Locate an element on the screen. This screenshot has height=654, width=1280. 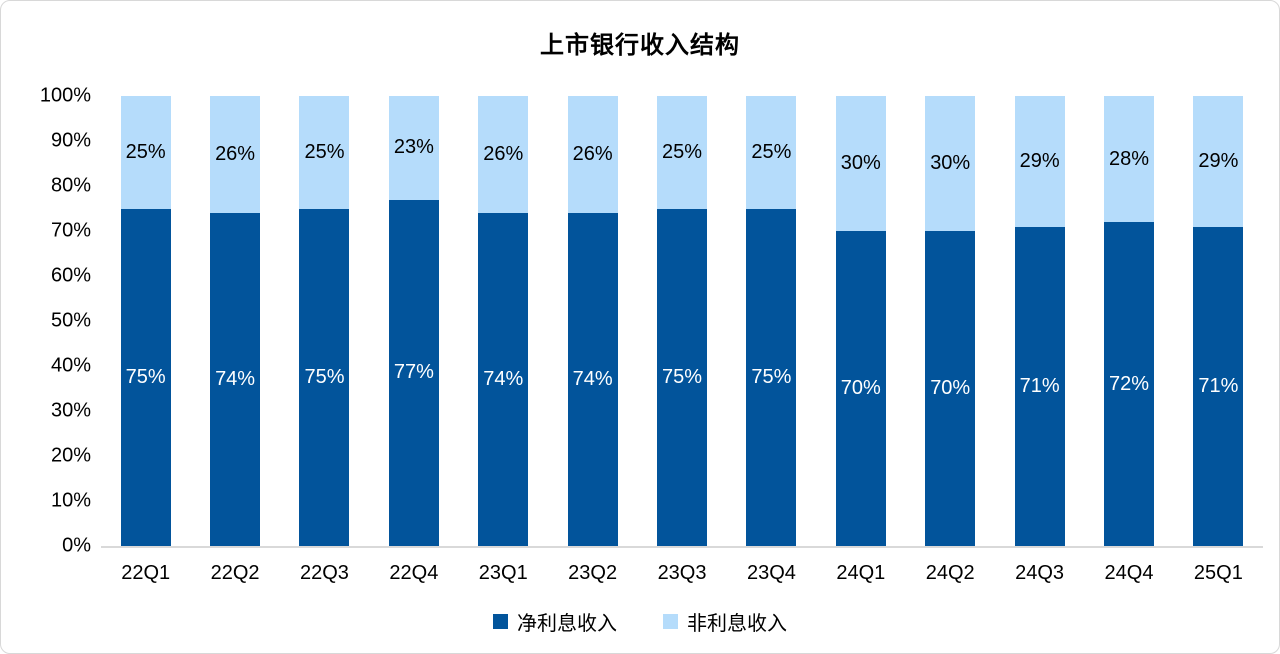
y-axis-tick-label: 100% is located at coordinates (65, 95).